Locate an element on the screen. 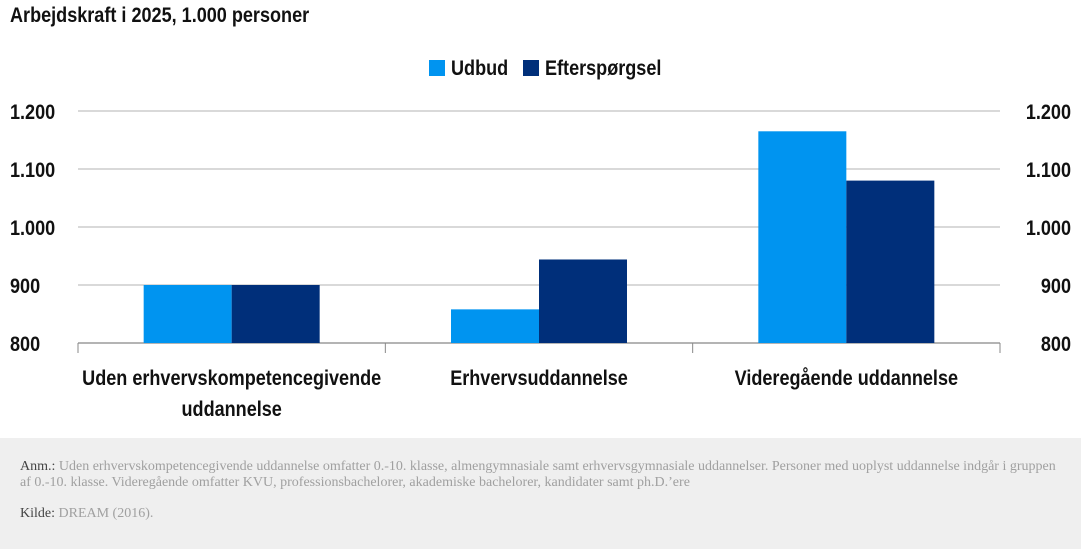  note-label: Anm.: is located at coordinates (38, 466).